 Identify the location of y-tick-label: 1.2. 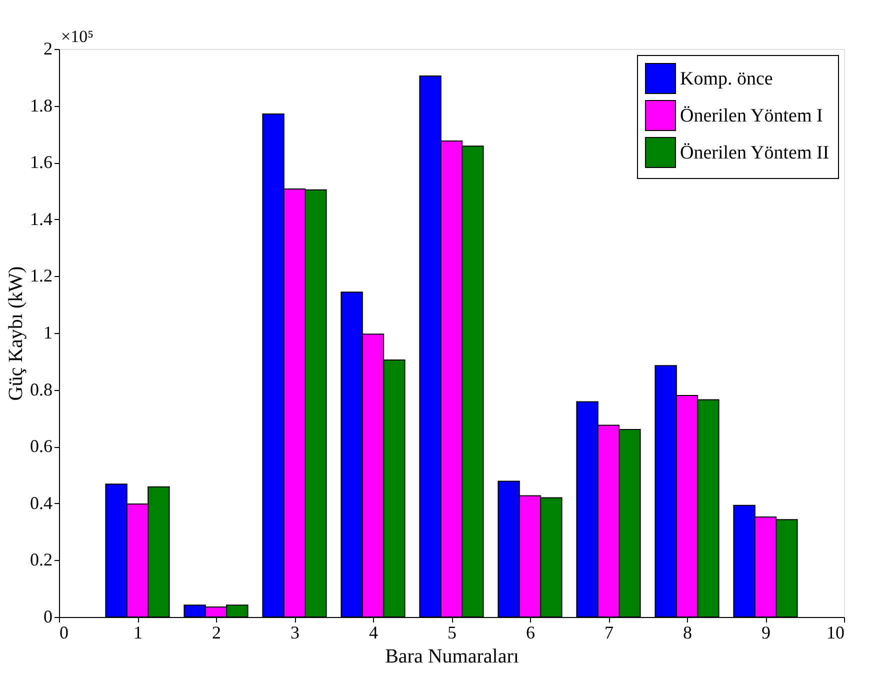
(41, 276).